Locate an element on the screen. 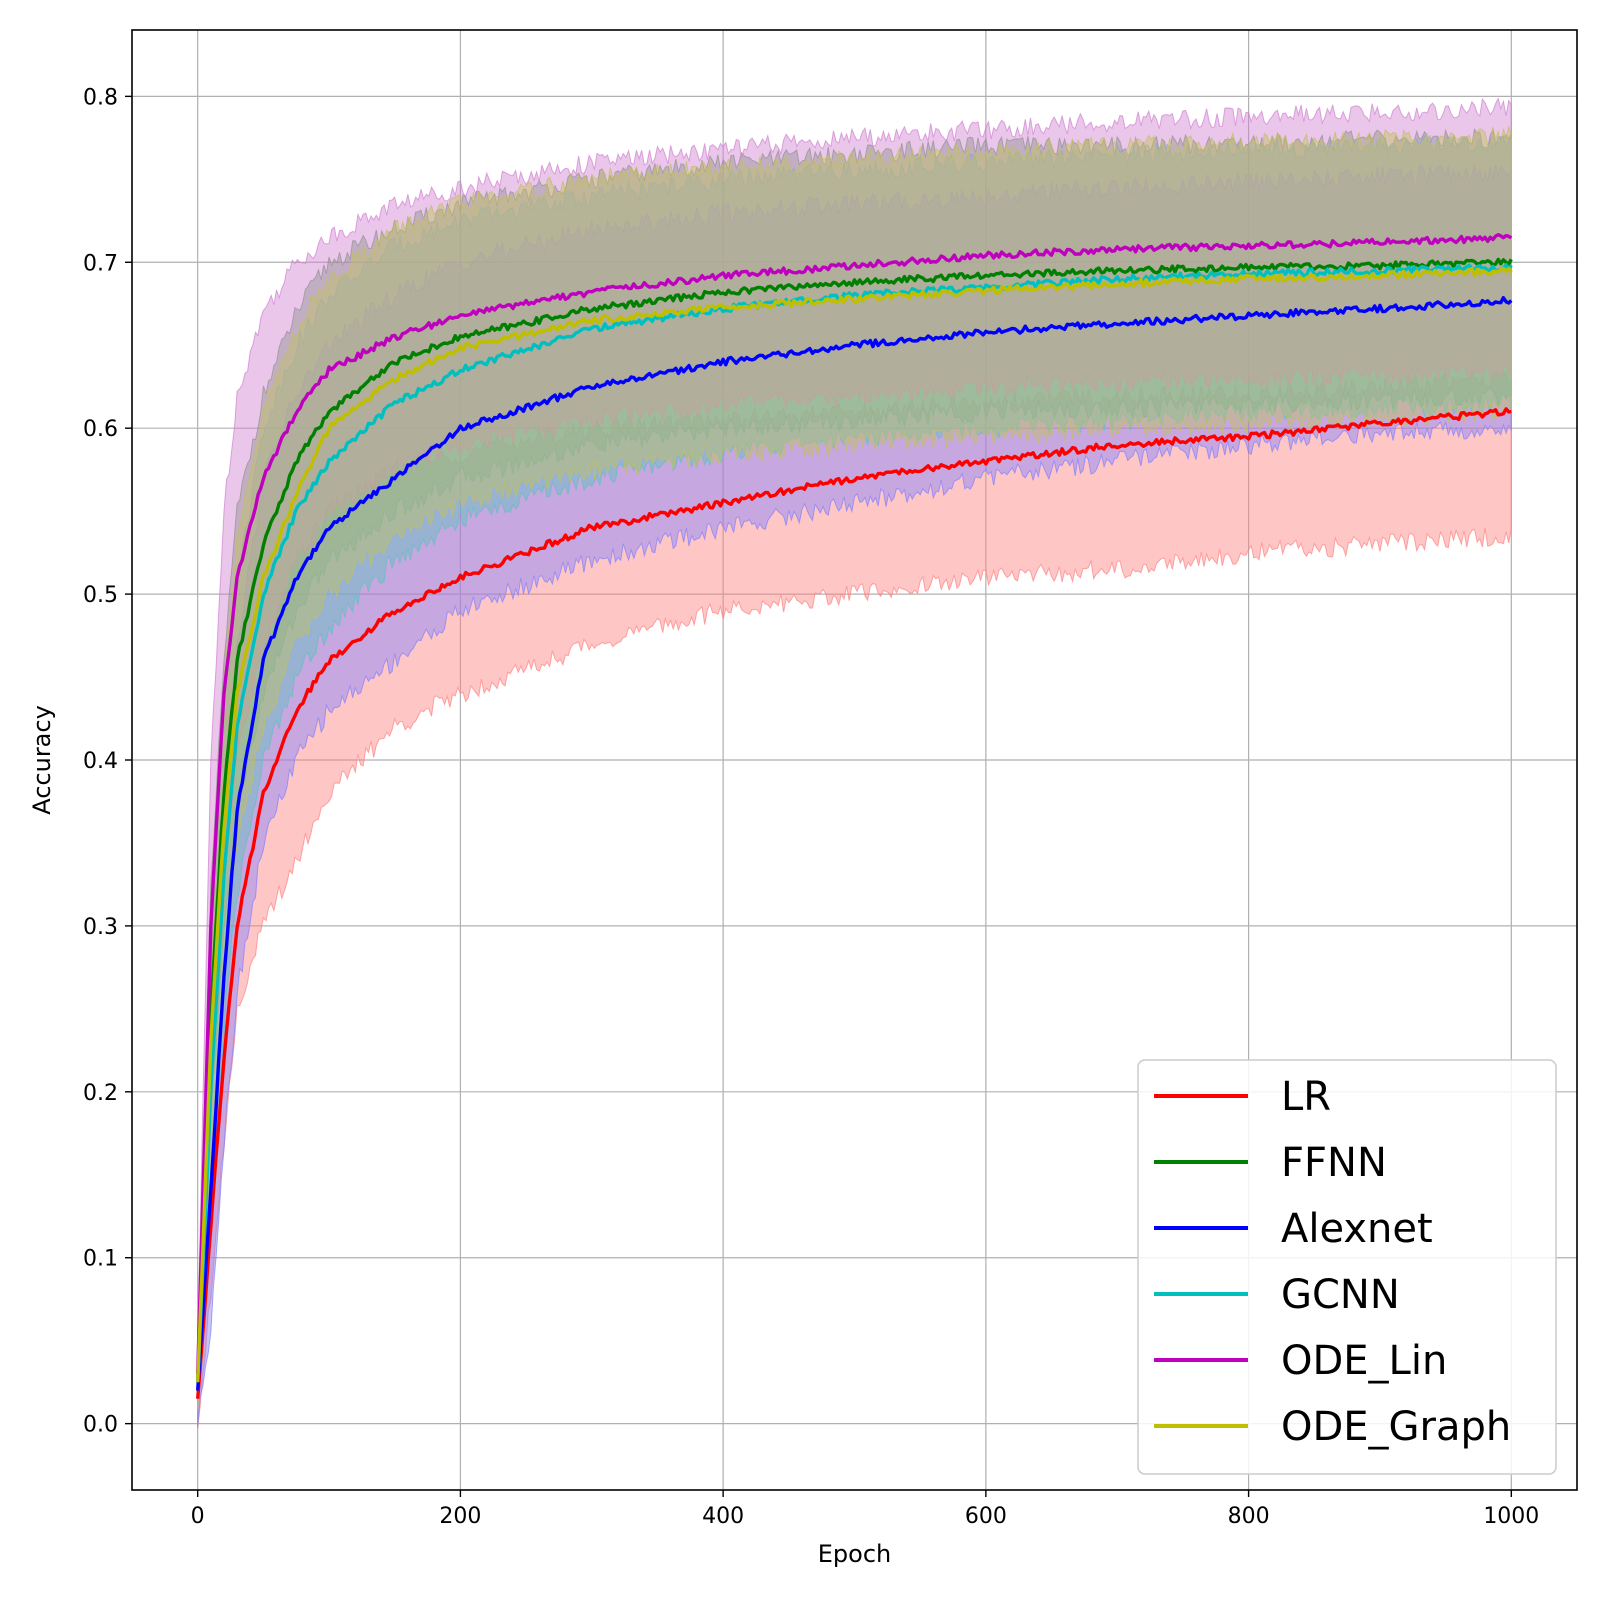 The height and width of the screenshot is (1604, 1600). y-tick-label: 0.0 is located at coordinates (100, 1425).